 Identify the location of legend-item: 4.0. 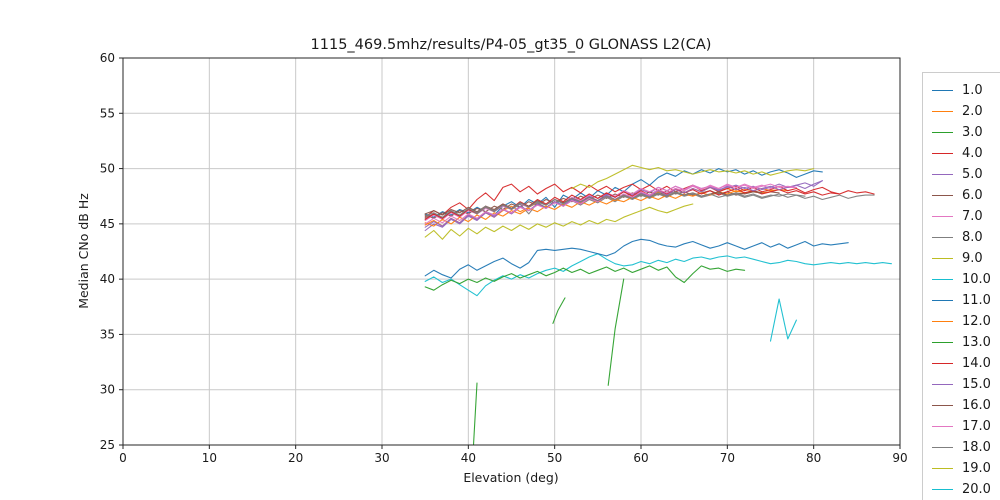
(966, 153).